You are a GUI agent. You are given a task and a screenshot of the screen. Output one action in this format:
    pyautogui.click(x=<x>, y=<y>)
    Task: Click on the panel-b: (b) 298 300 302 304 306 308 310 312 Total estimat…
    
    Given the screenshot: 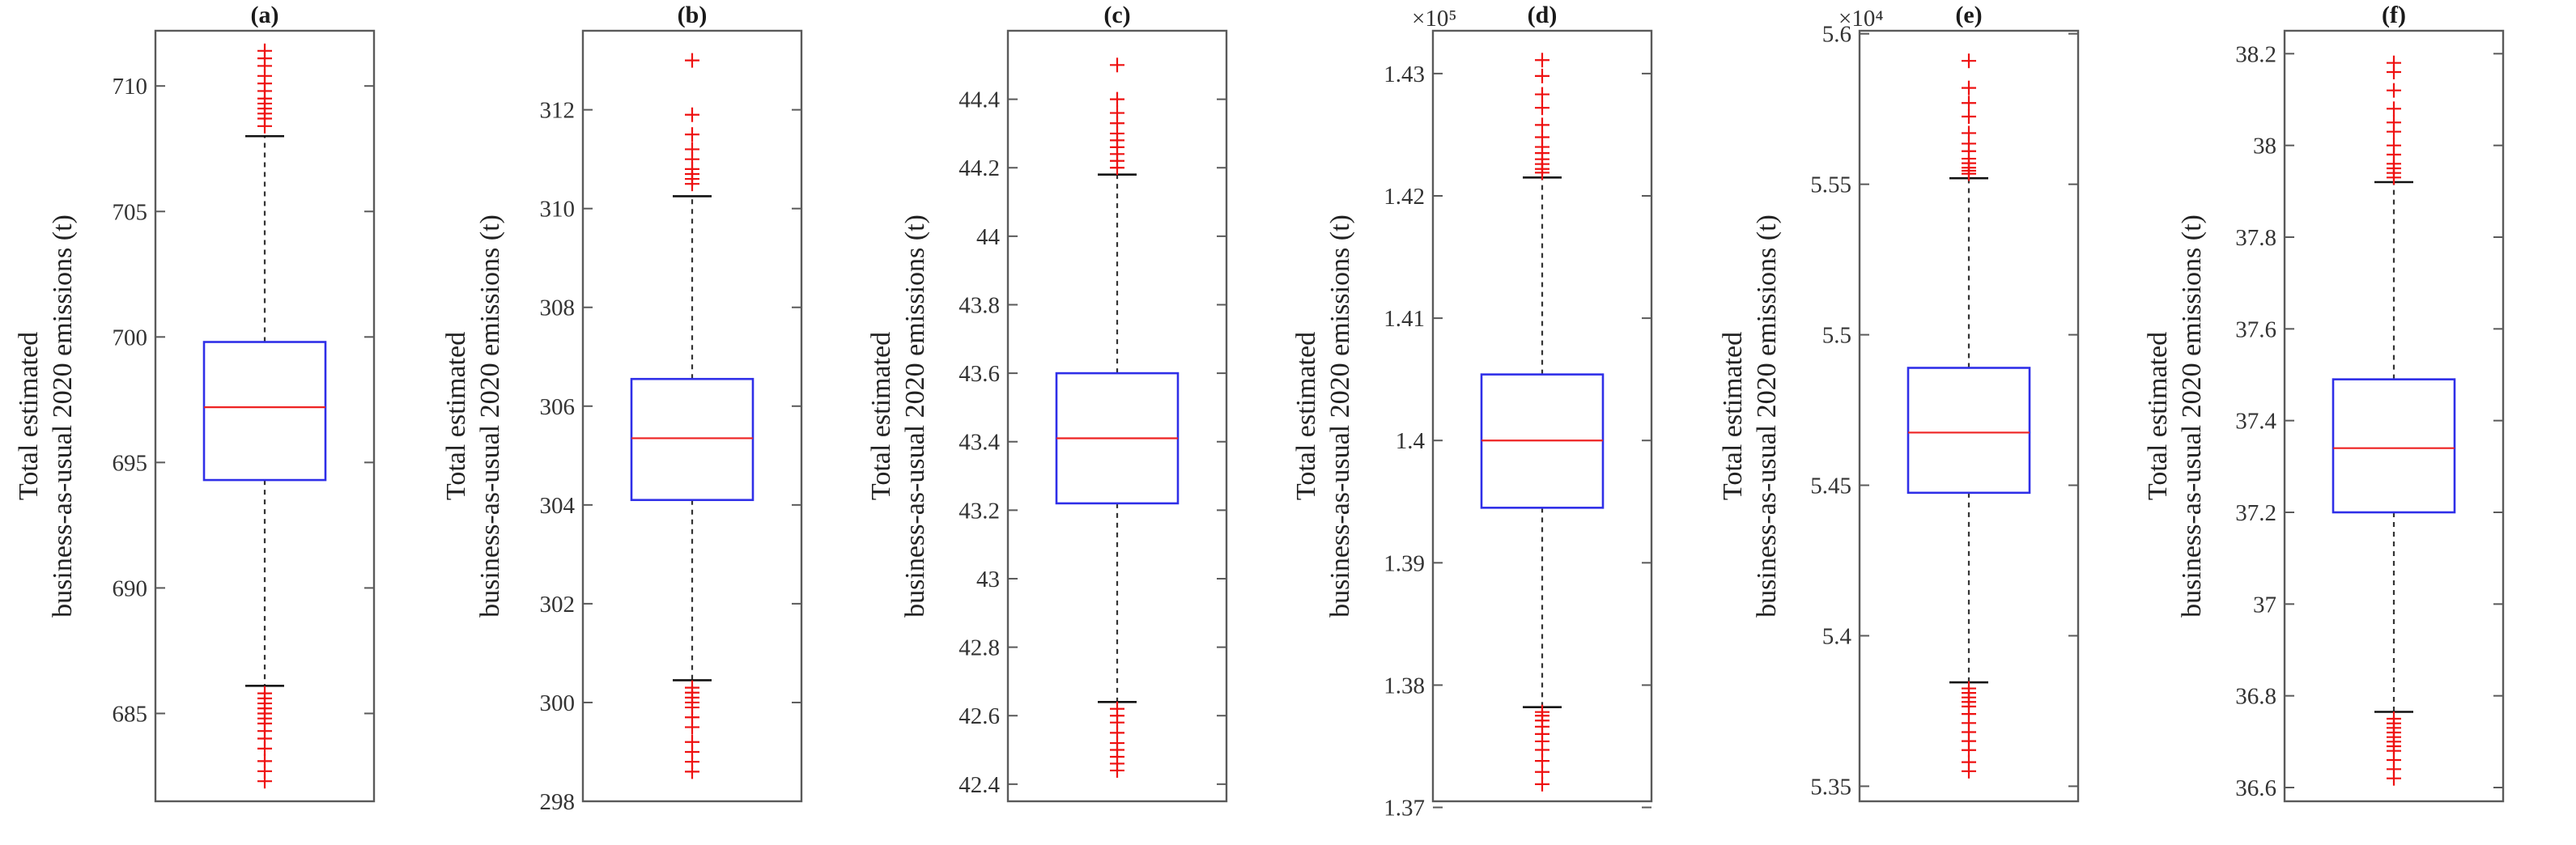 What is the action you would take?
    pyautogui.click(x=622, y=408)
    